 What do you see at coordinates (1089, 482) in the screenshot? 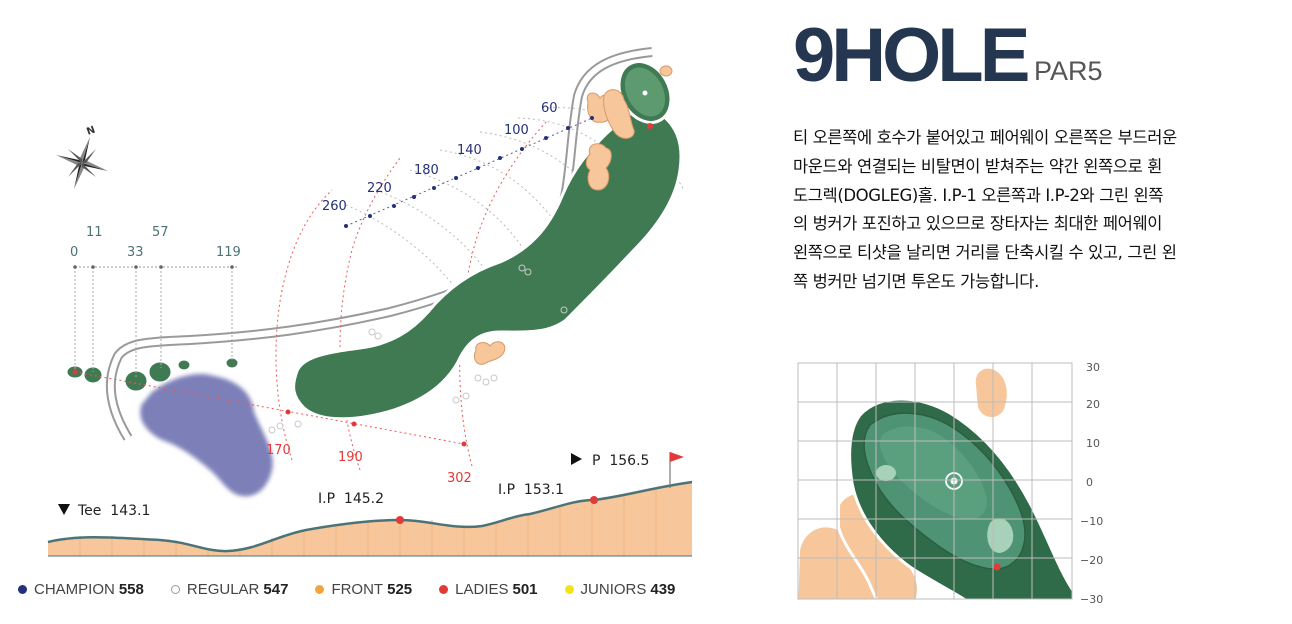
I see `green-scale-label: 0` at bounding box center [1089, 482].